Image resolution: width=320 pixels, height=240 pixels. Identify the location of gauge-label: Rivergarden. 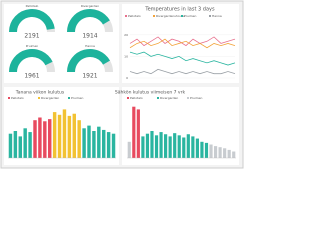
(90, 6).